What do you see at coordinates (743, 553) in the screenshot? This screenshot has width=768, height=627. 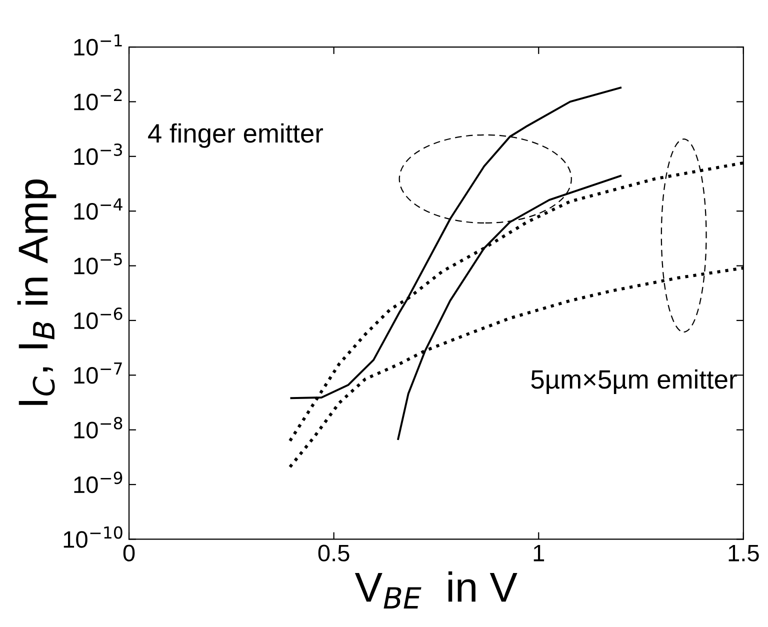 I see `x-tick-label: 1.5` at bounding box center [743, 553].